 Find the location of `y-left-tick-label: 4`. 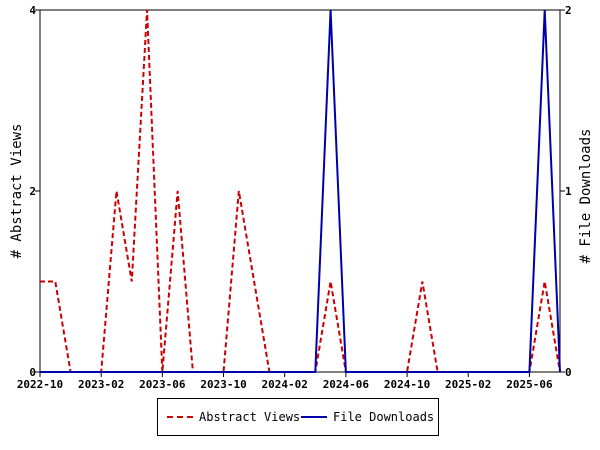

y-left-tick-label: 4 is located at coordinates (32, 10).